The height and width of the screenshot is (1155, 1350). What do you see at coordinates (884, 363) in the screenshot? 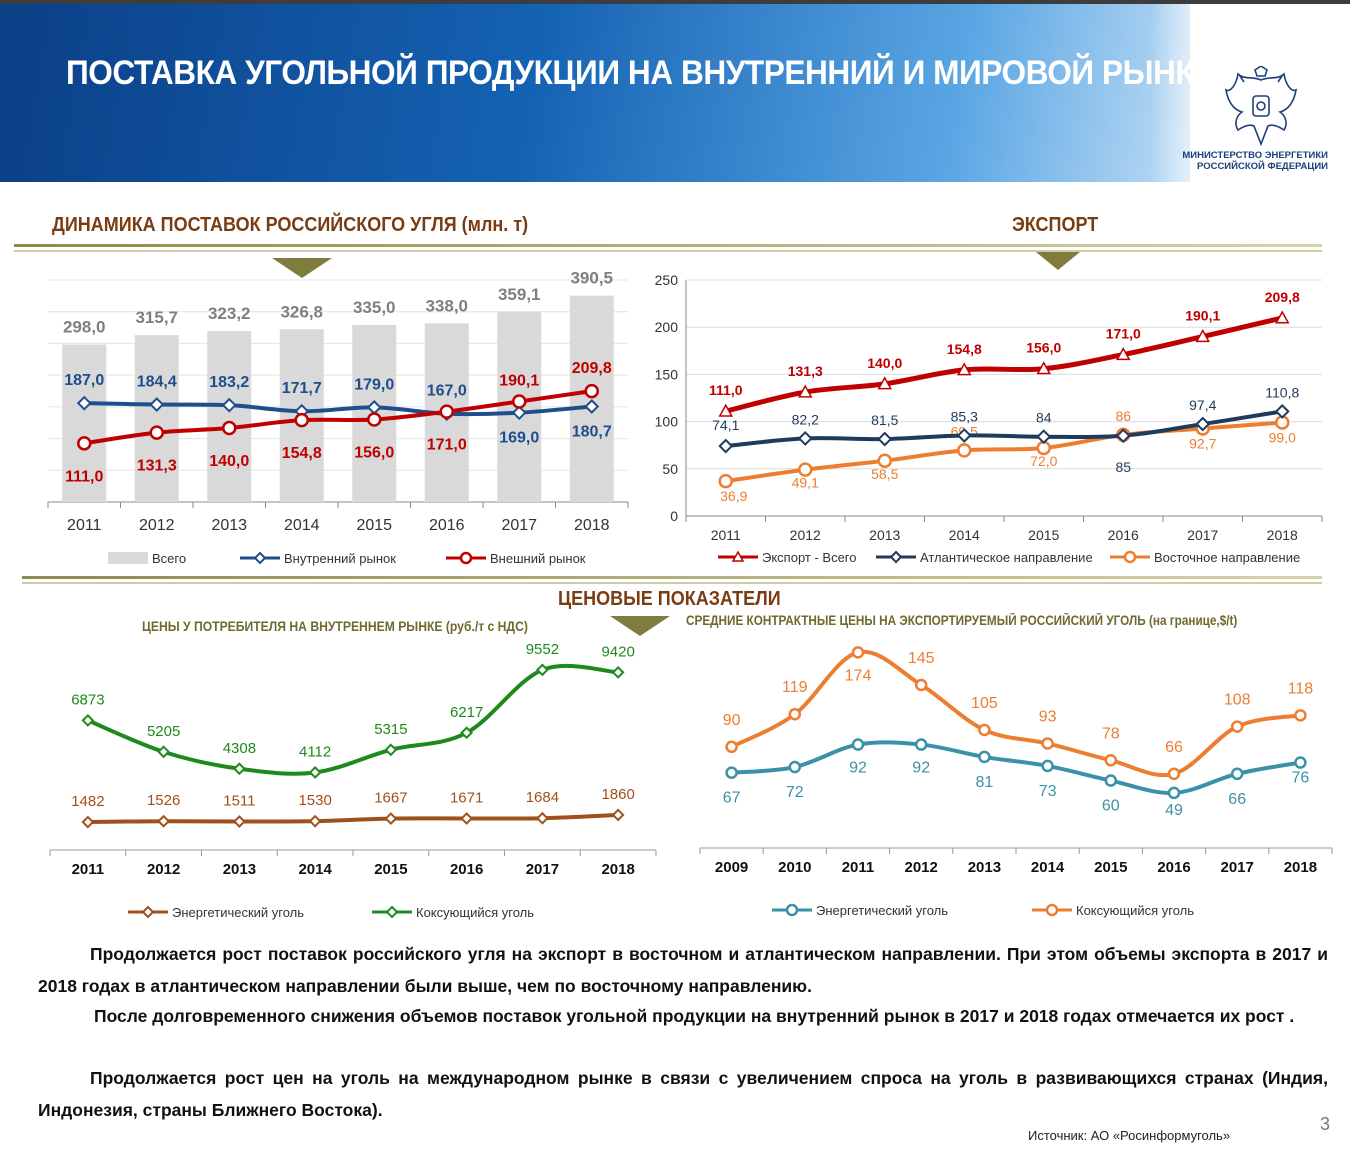
I see `data-label: 140,0` at bounding box center [884, 363].